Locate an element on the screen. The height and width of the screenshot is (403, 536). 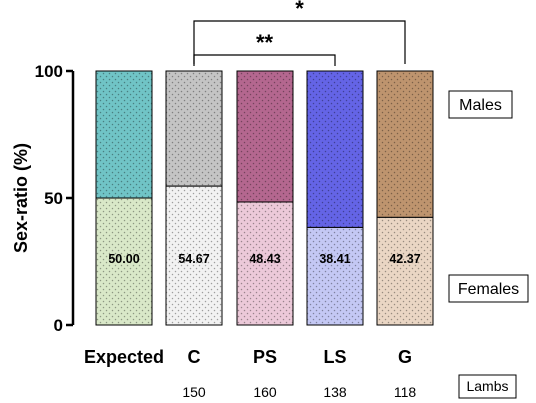
bar-value-label: 48.43 is located at coordinates (264, 259).